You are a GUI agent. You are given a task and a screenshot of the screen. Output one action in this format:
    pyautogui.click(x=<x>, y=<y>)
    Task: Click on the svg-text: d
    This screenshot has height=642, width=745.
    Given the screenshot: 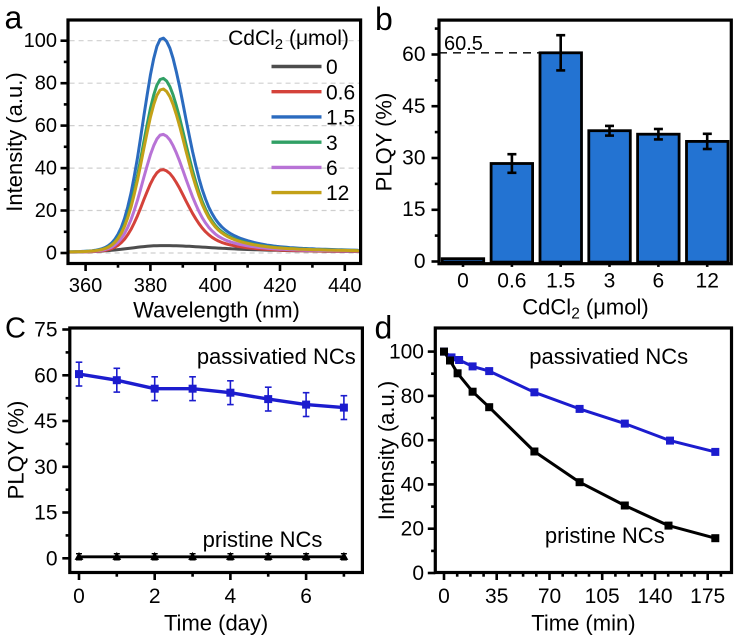 What is the action you would take?
    pyautogui.click(x=384, y=327)
    